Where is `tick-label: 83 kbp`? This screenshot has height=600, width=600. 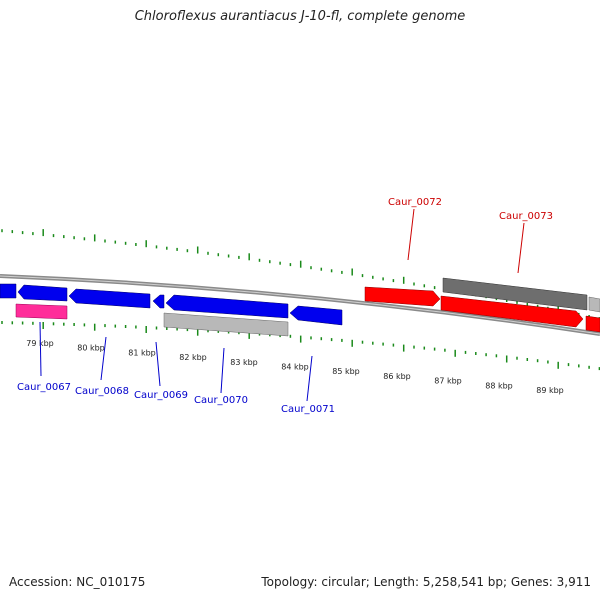
tick-label: 83 kbp is located at coordinates (244, 362).